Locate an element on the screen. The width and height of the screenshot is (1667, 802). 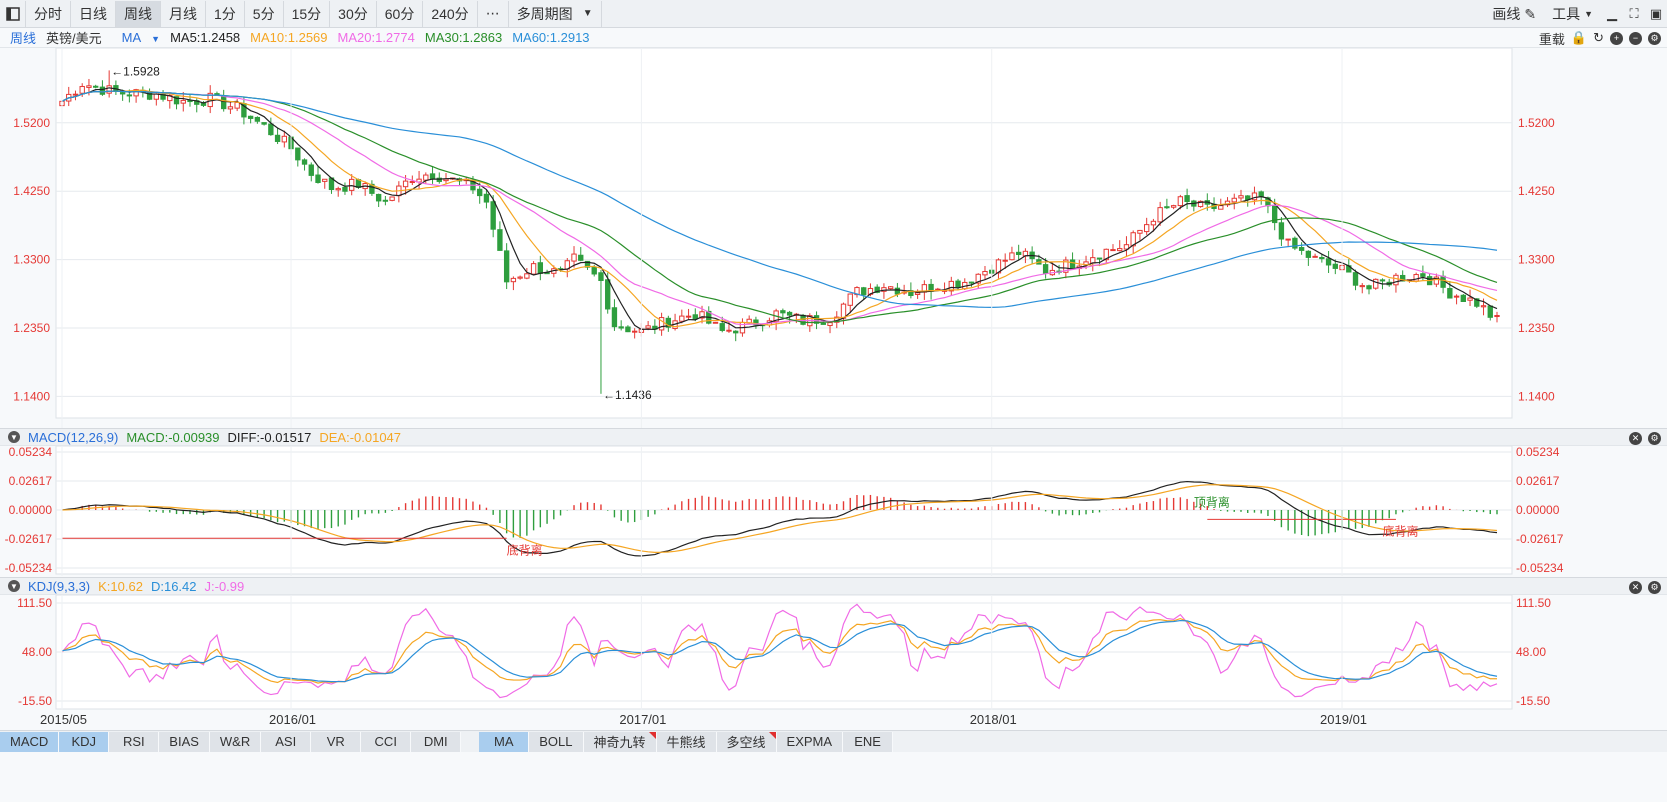
indicator-button-indicators_right-2: 神奇九转 is located at coordinates (620, 741).